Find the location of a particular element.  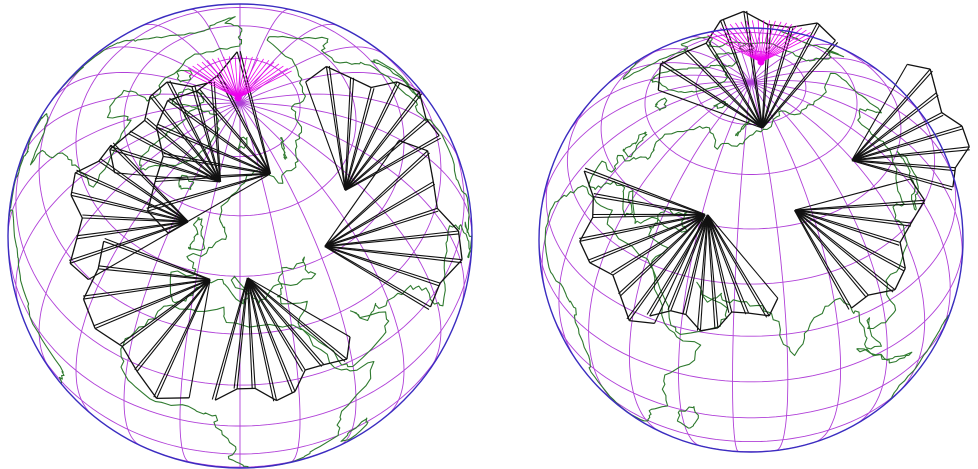

right-globe-footprint-fan is located at coordinates (748, 69).